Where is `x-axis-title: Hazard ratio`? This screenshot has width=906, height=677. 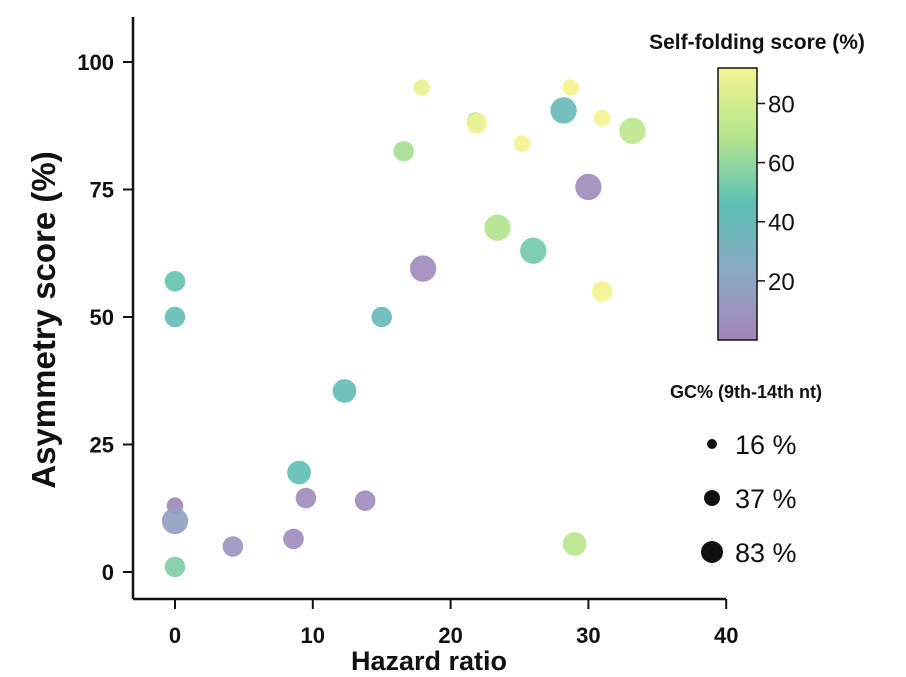 x-axis-title: Hazard ratio is located at coordinates (429, 661).